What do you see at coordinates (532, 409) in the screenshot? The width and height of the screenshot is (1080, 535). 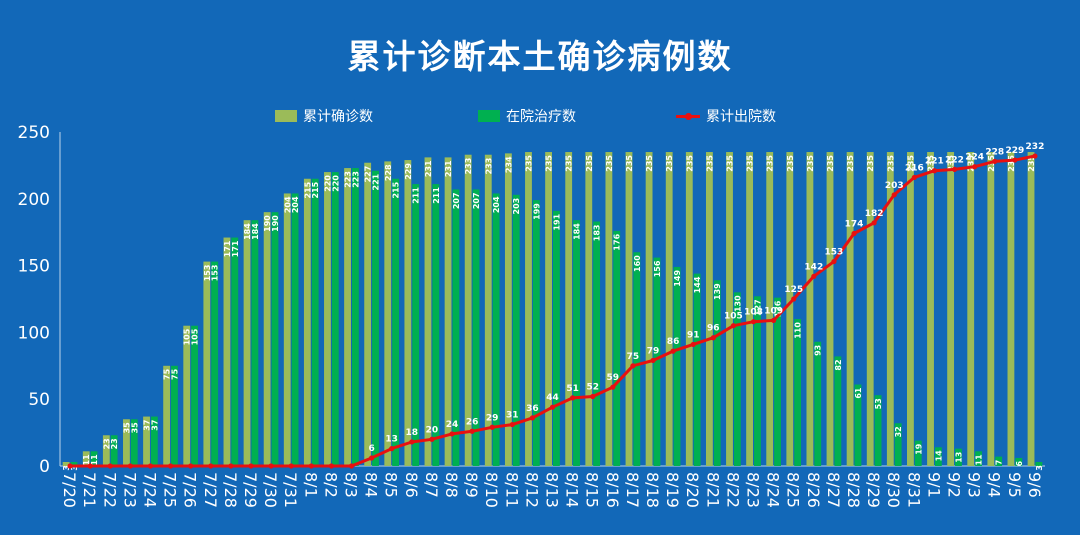 I see `line-label-discharged: 36` at bounding box center [532, 409].